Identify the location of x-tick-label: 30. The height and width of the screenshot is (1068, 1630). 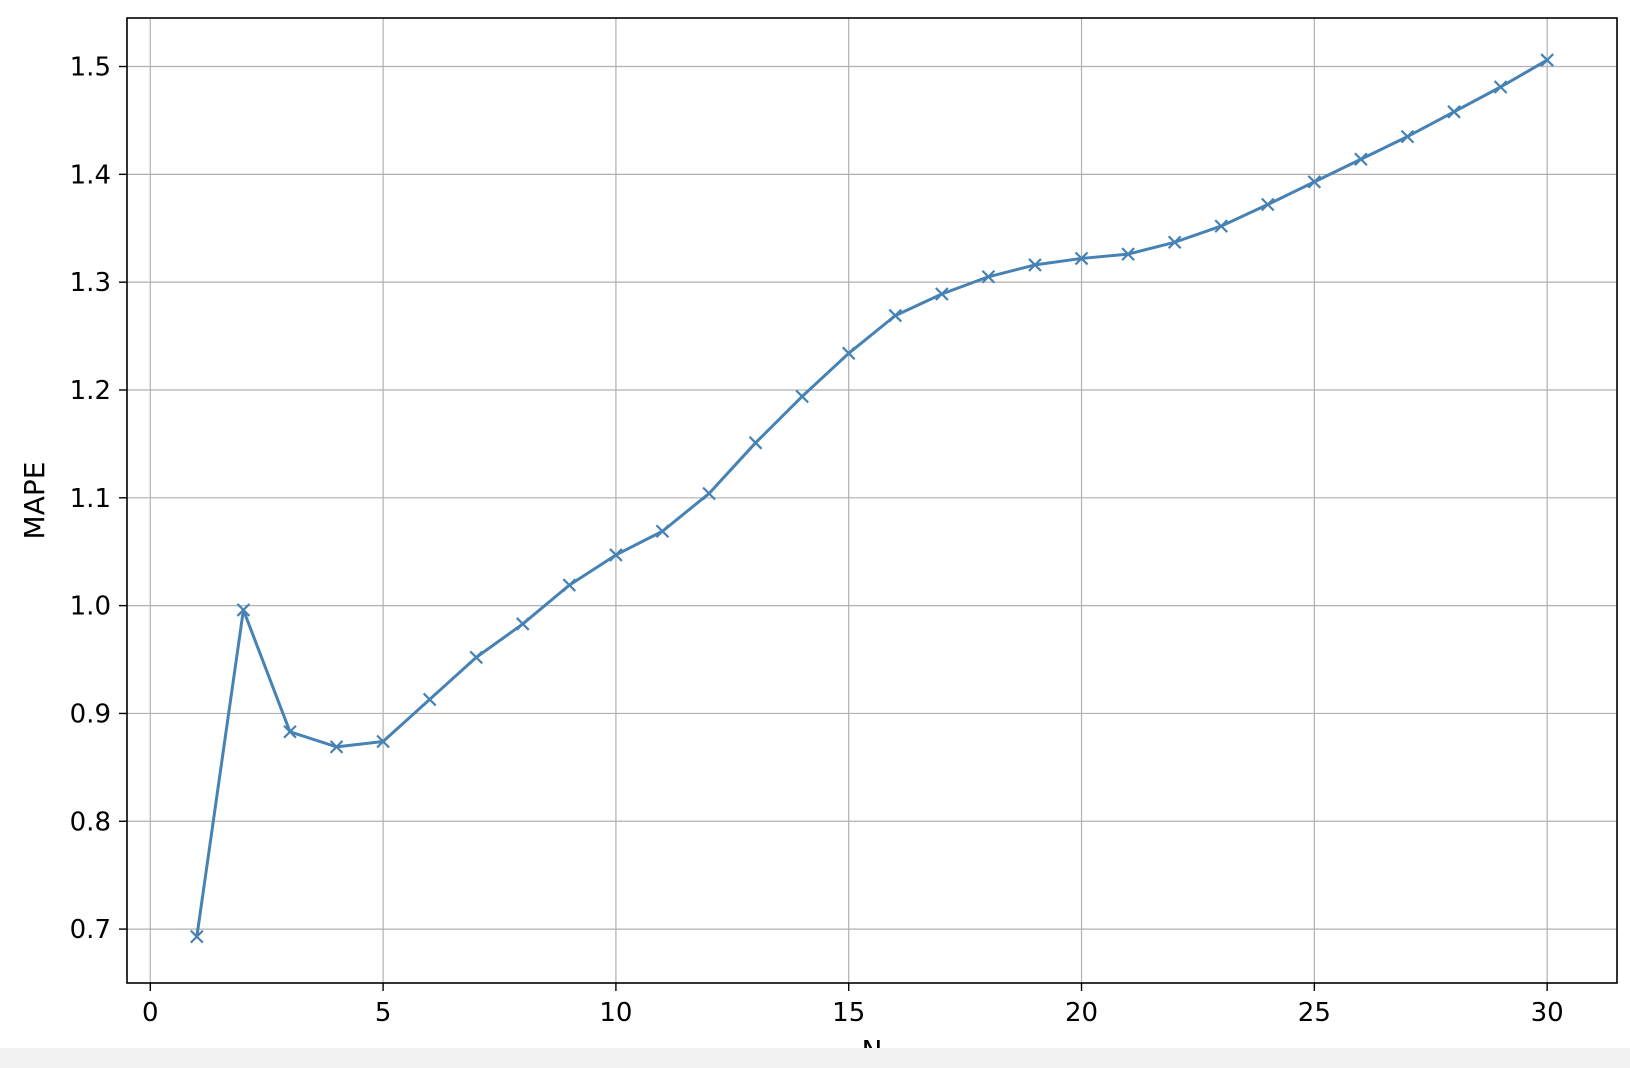
(1547, 1013).